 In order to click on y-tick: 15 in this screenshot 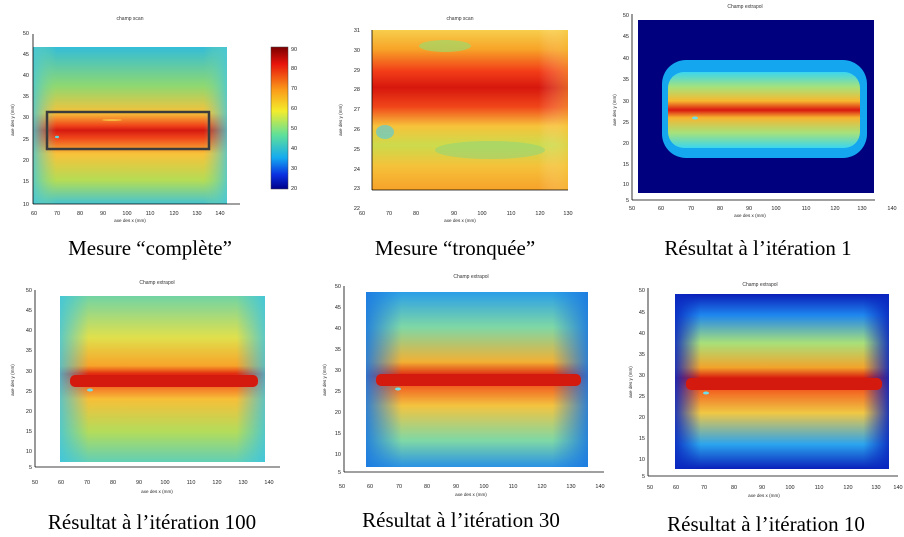, I will do `click(338, 434)`.